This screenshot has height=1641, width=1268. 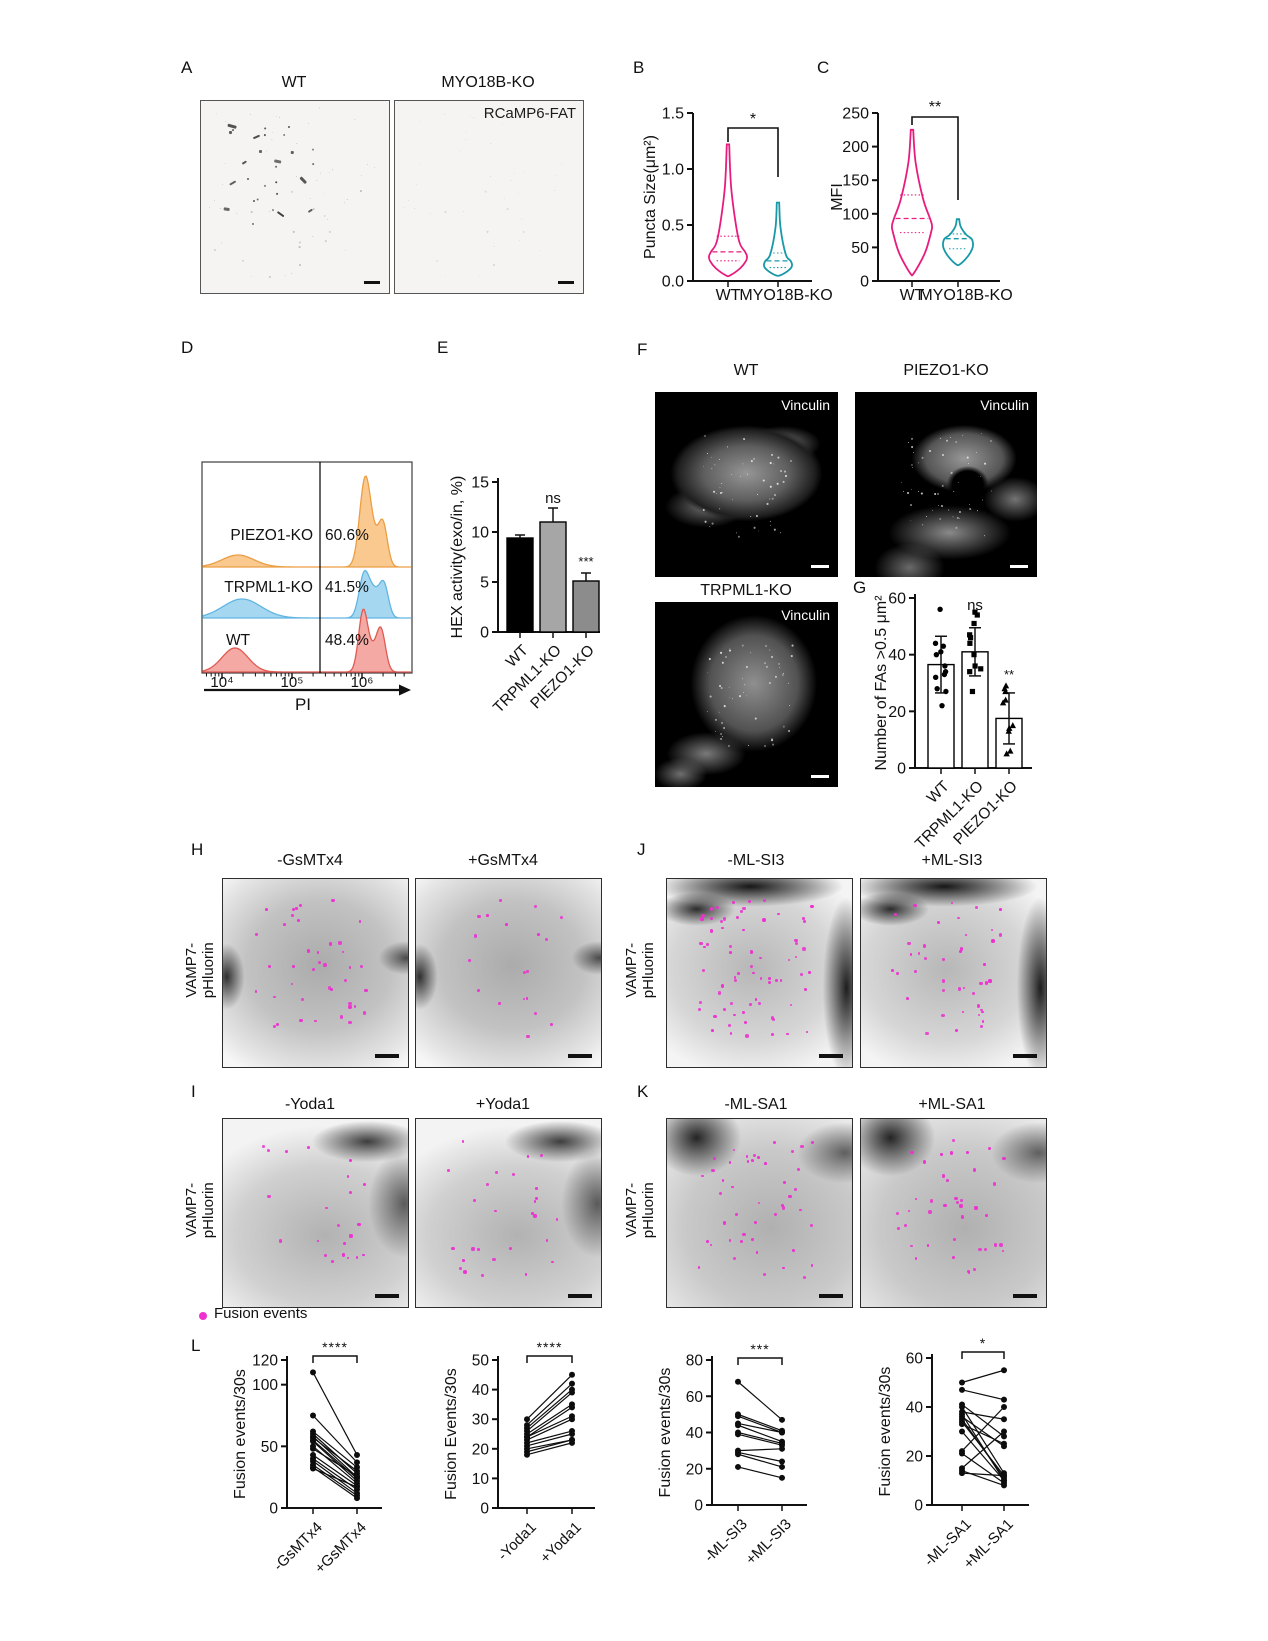 I want to click on panel-f-title-trpml1-ko: TRPML1-KO, so click(x=746, y=590).